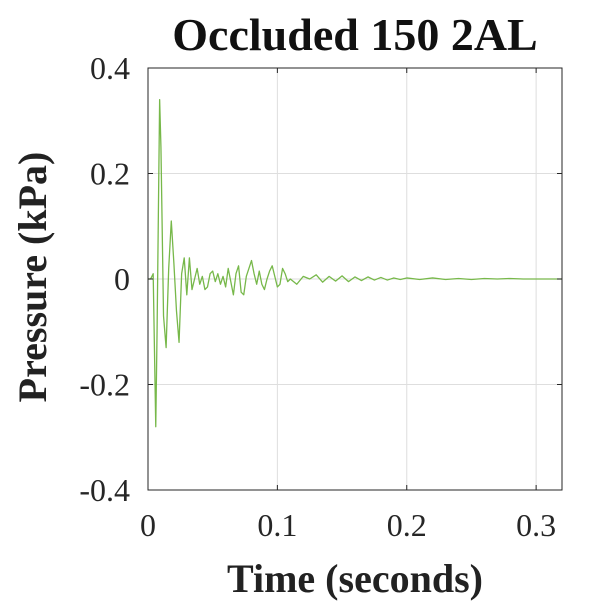 This screenshot has height=611, width=592. Describe the element at coordinates (104, 490) in the screenshot. I see `y-tick-label: -0.4` at that location.